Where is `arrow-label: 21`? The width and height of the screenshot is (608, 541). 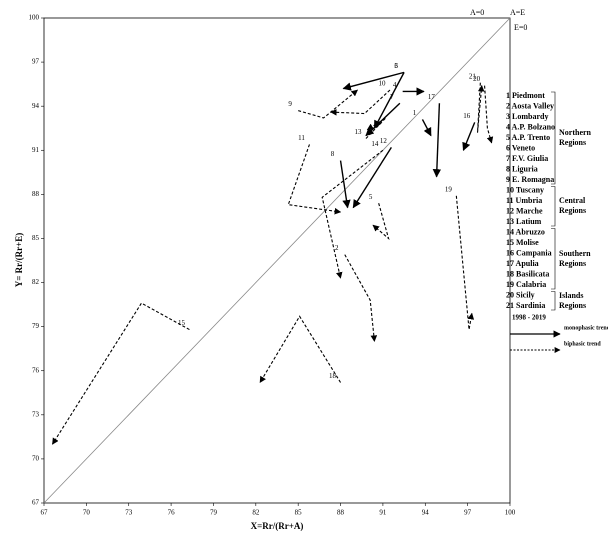 arrow-label: 21 is located at coordinates (473, 76).